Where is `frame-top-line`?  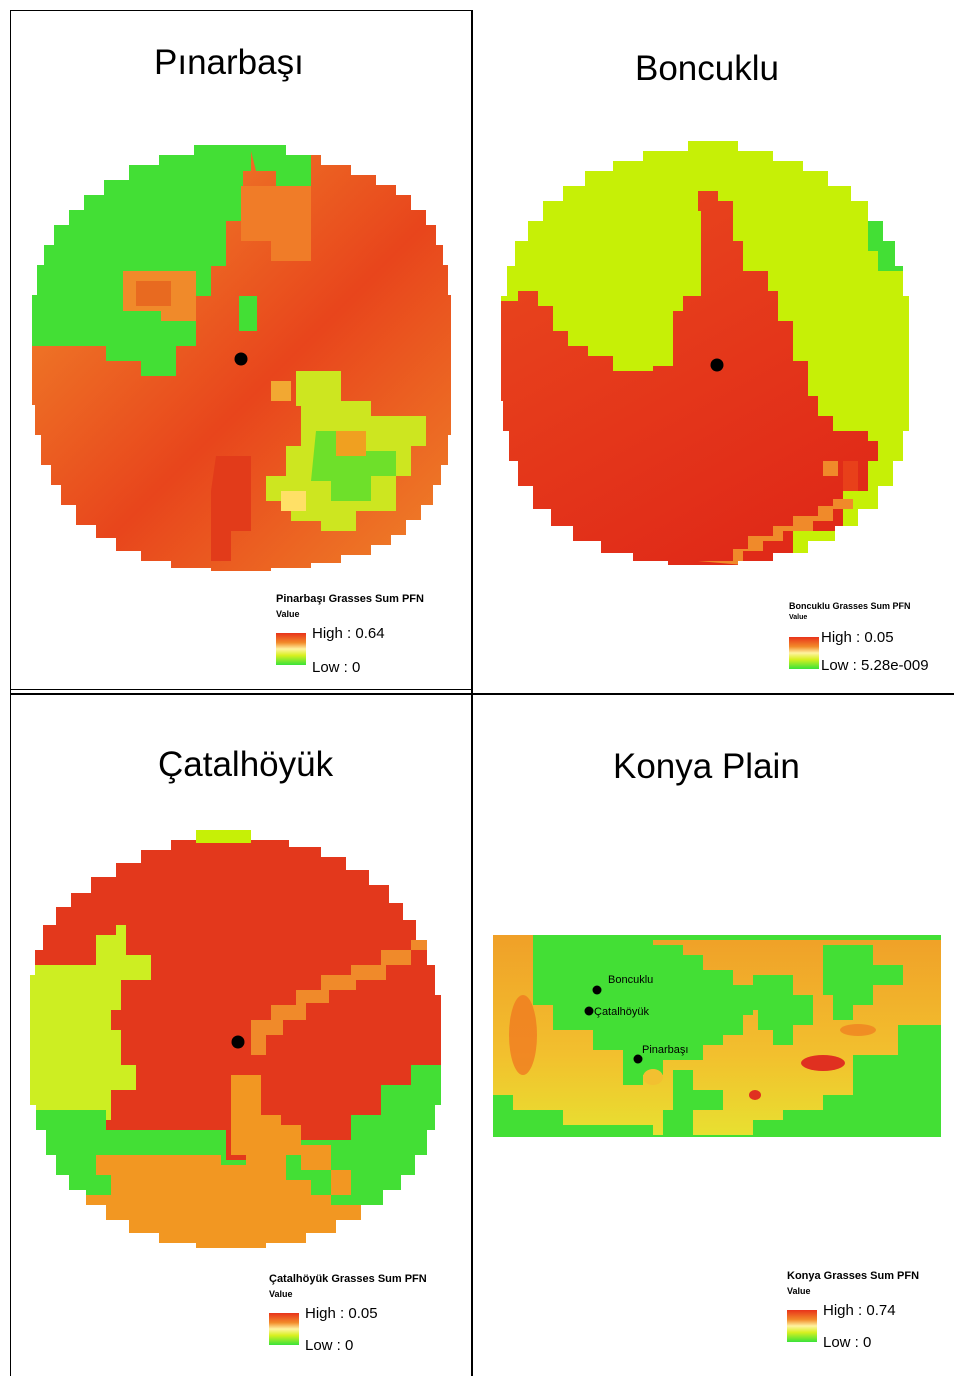
frame-top-line is located at coordinates (241, 10).